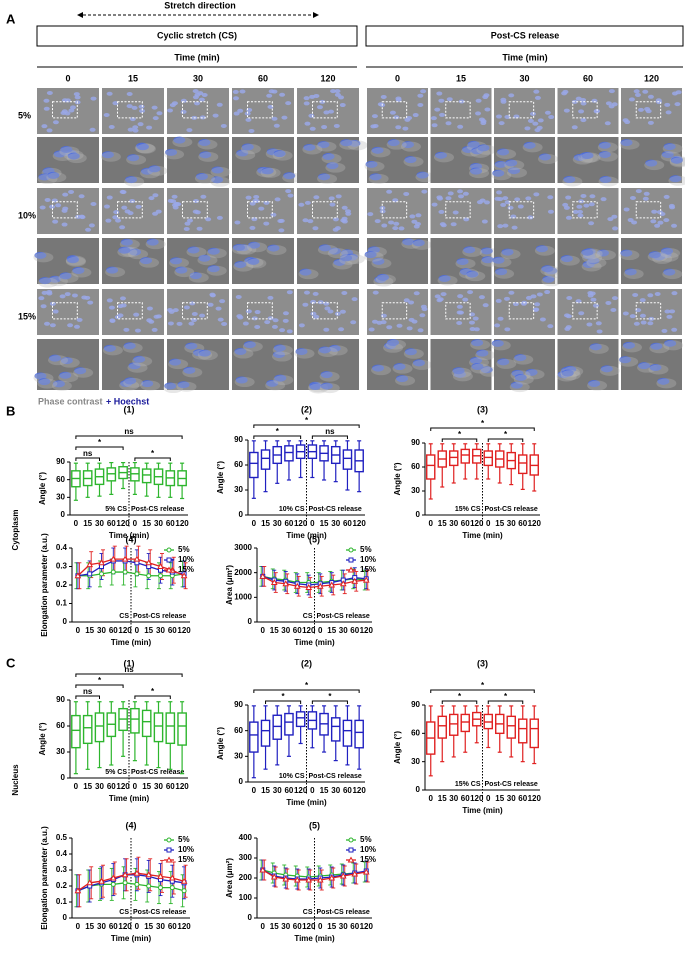 This screenshot has width=685, height=971. What do you see at coordinates (62, 901) in the screenshot?
I see `y-tick-label: 0.1` at bounding box center [62, 901].